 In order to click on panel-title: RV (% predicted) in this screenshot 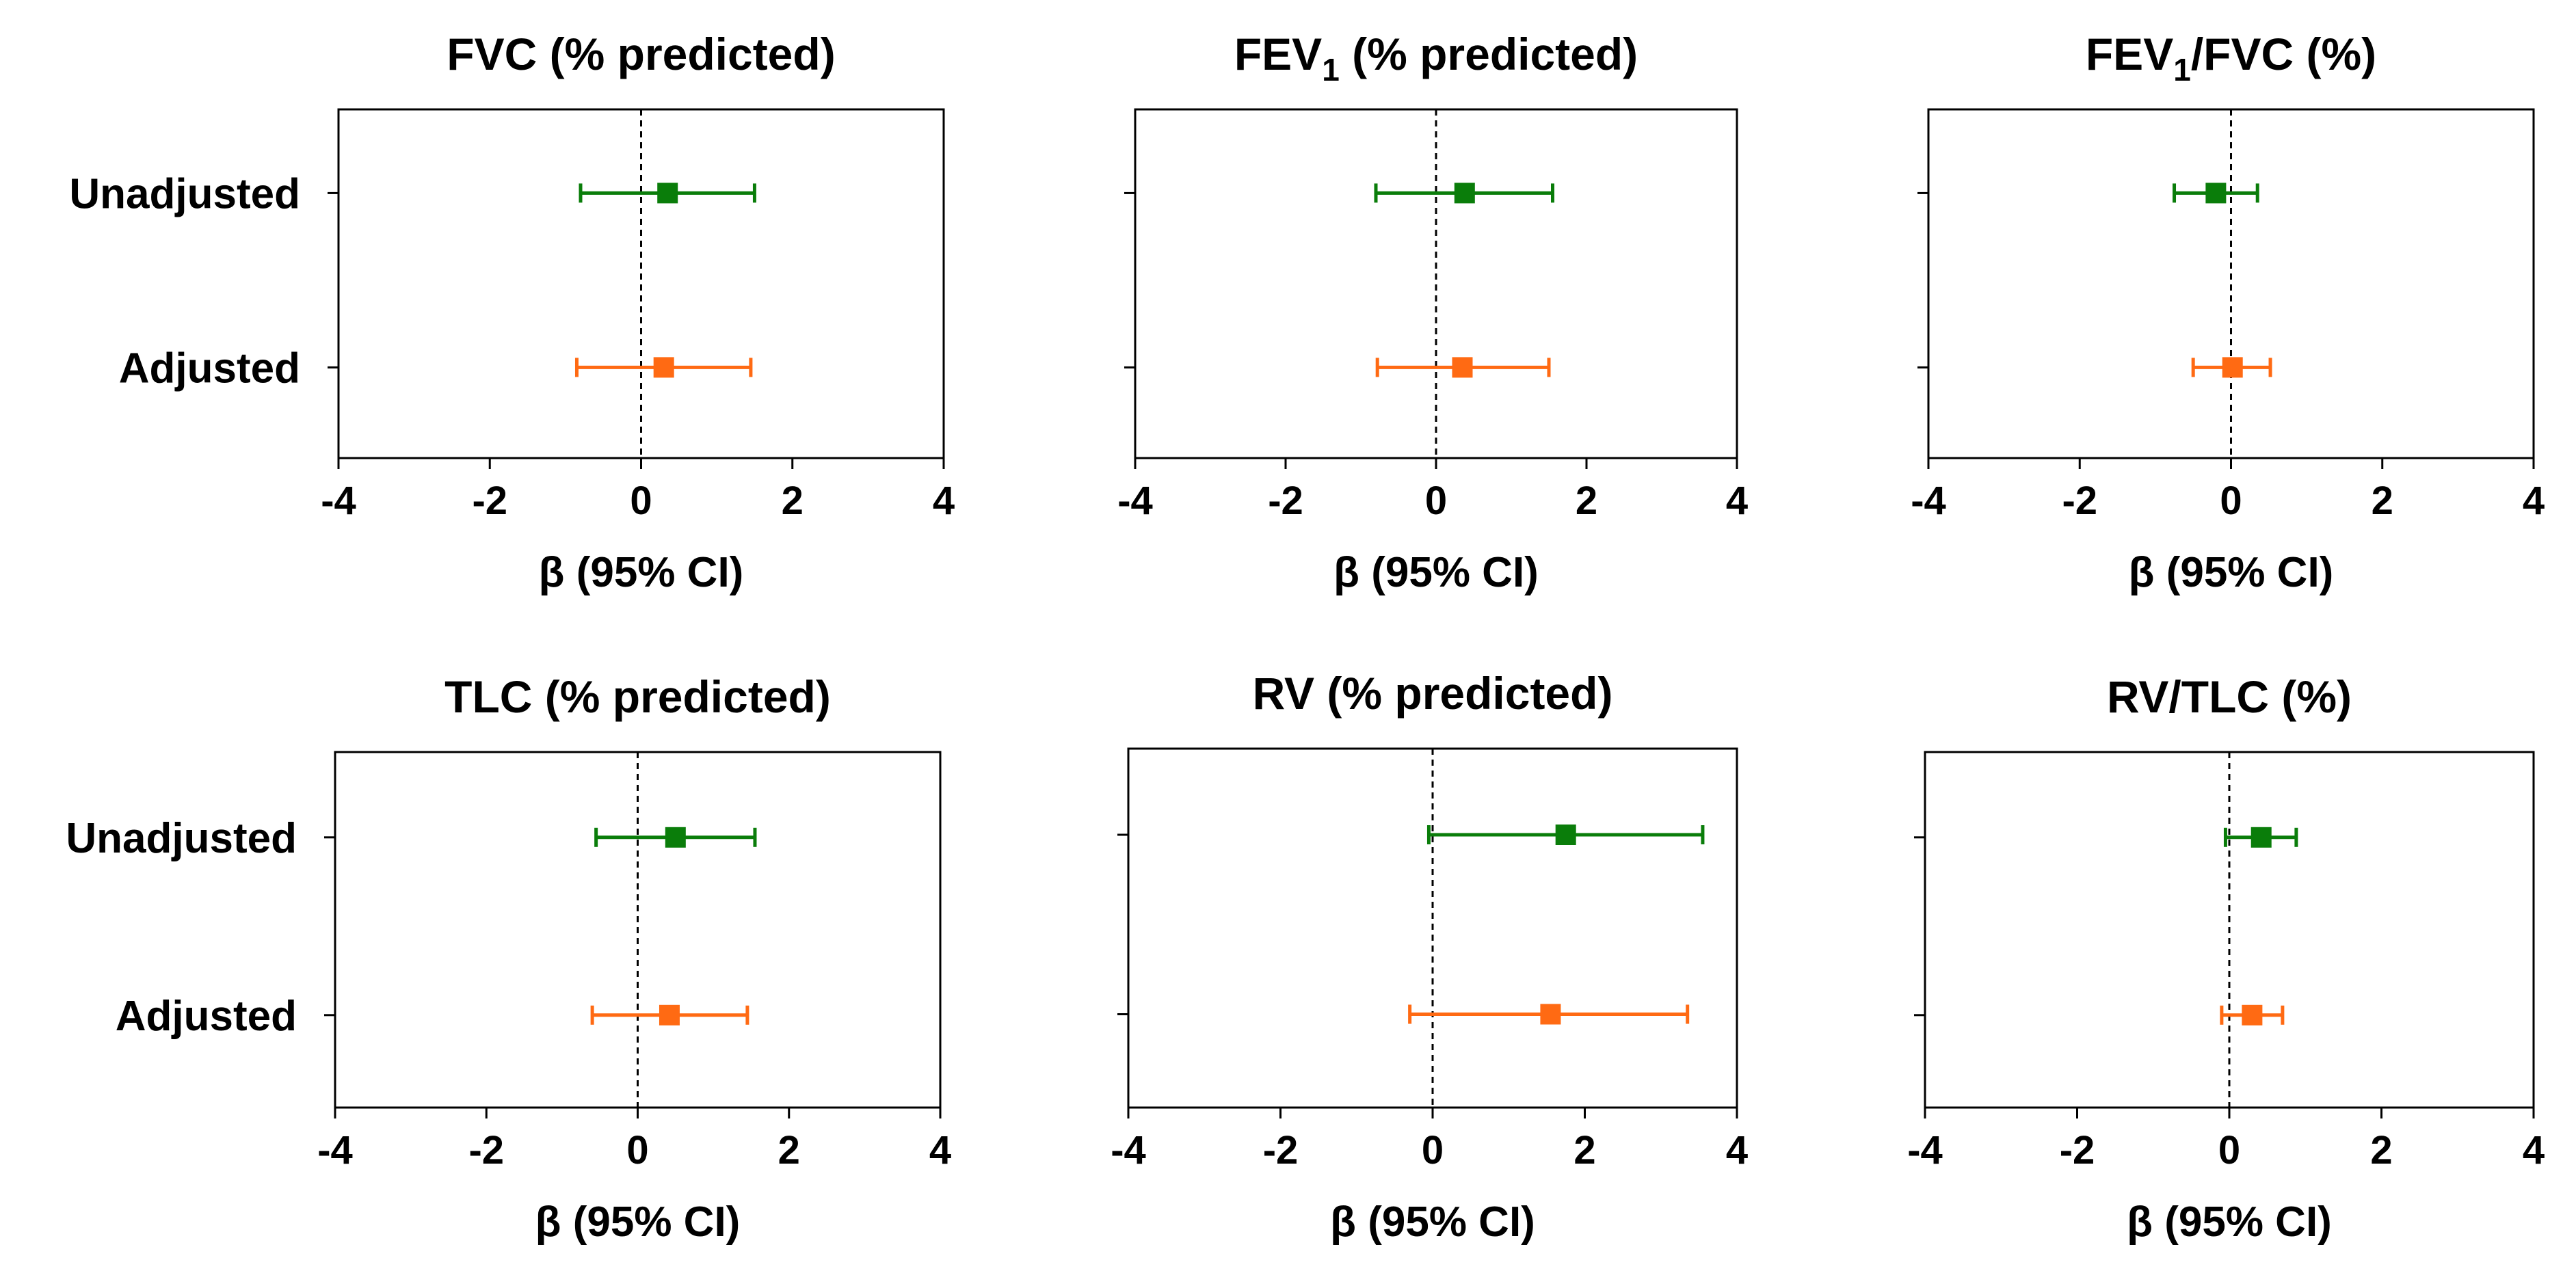, I will do `click(1433, 693)`.